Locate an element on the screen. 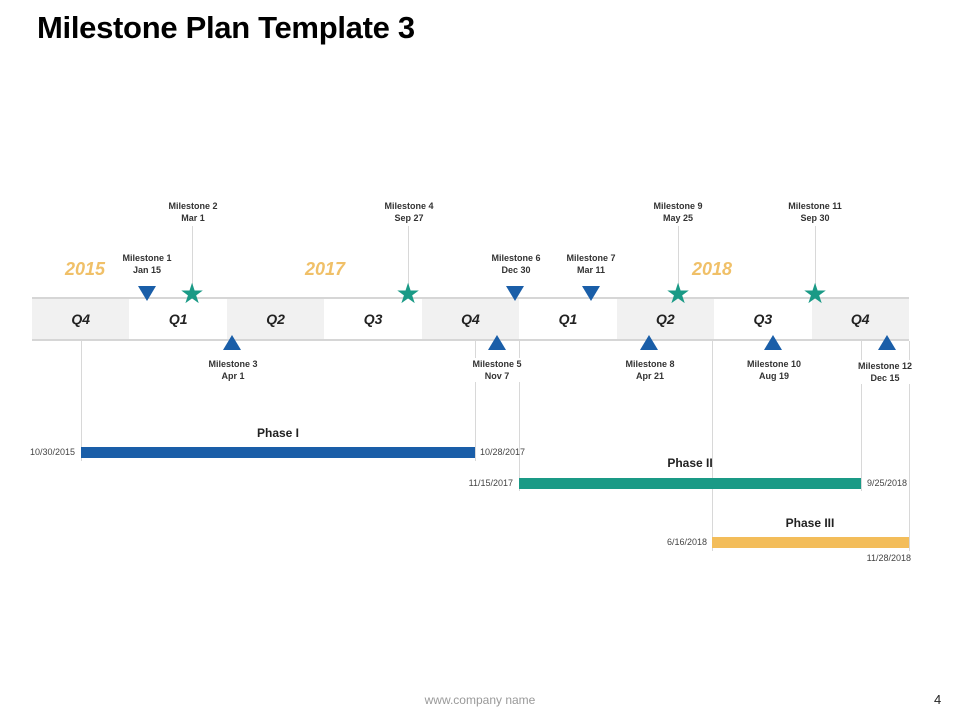  phase-start-date: 6/16/2018 is located at coordinates (686, 542).